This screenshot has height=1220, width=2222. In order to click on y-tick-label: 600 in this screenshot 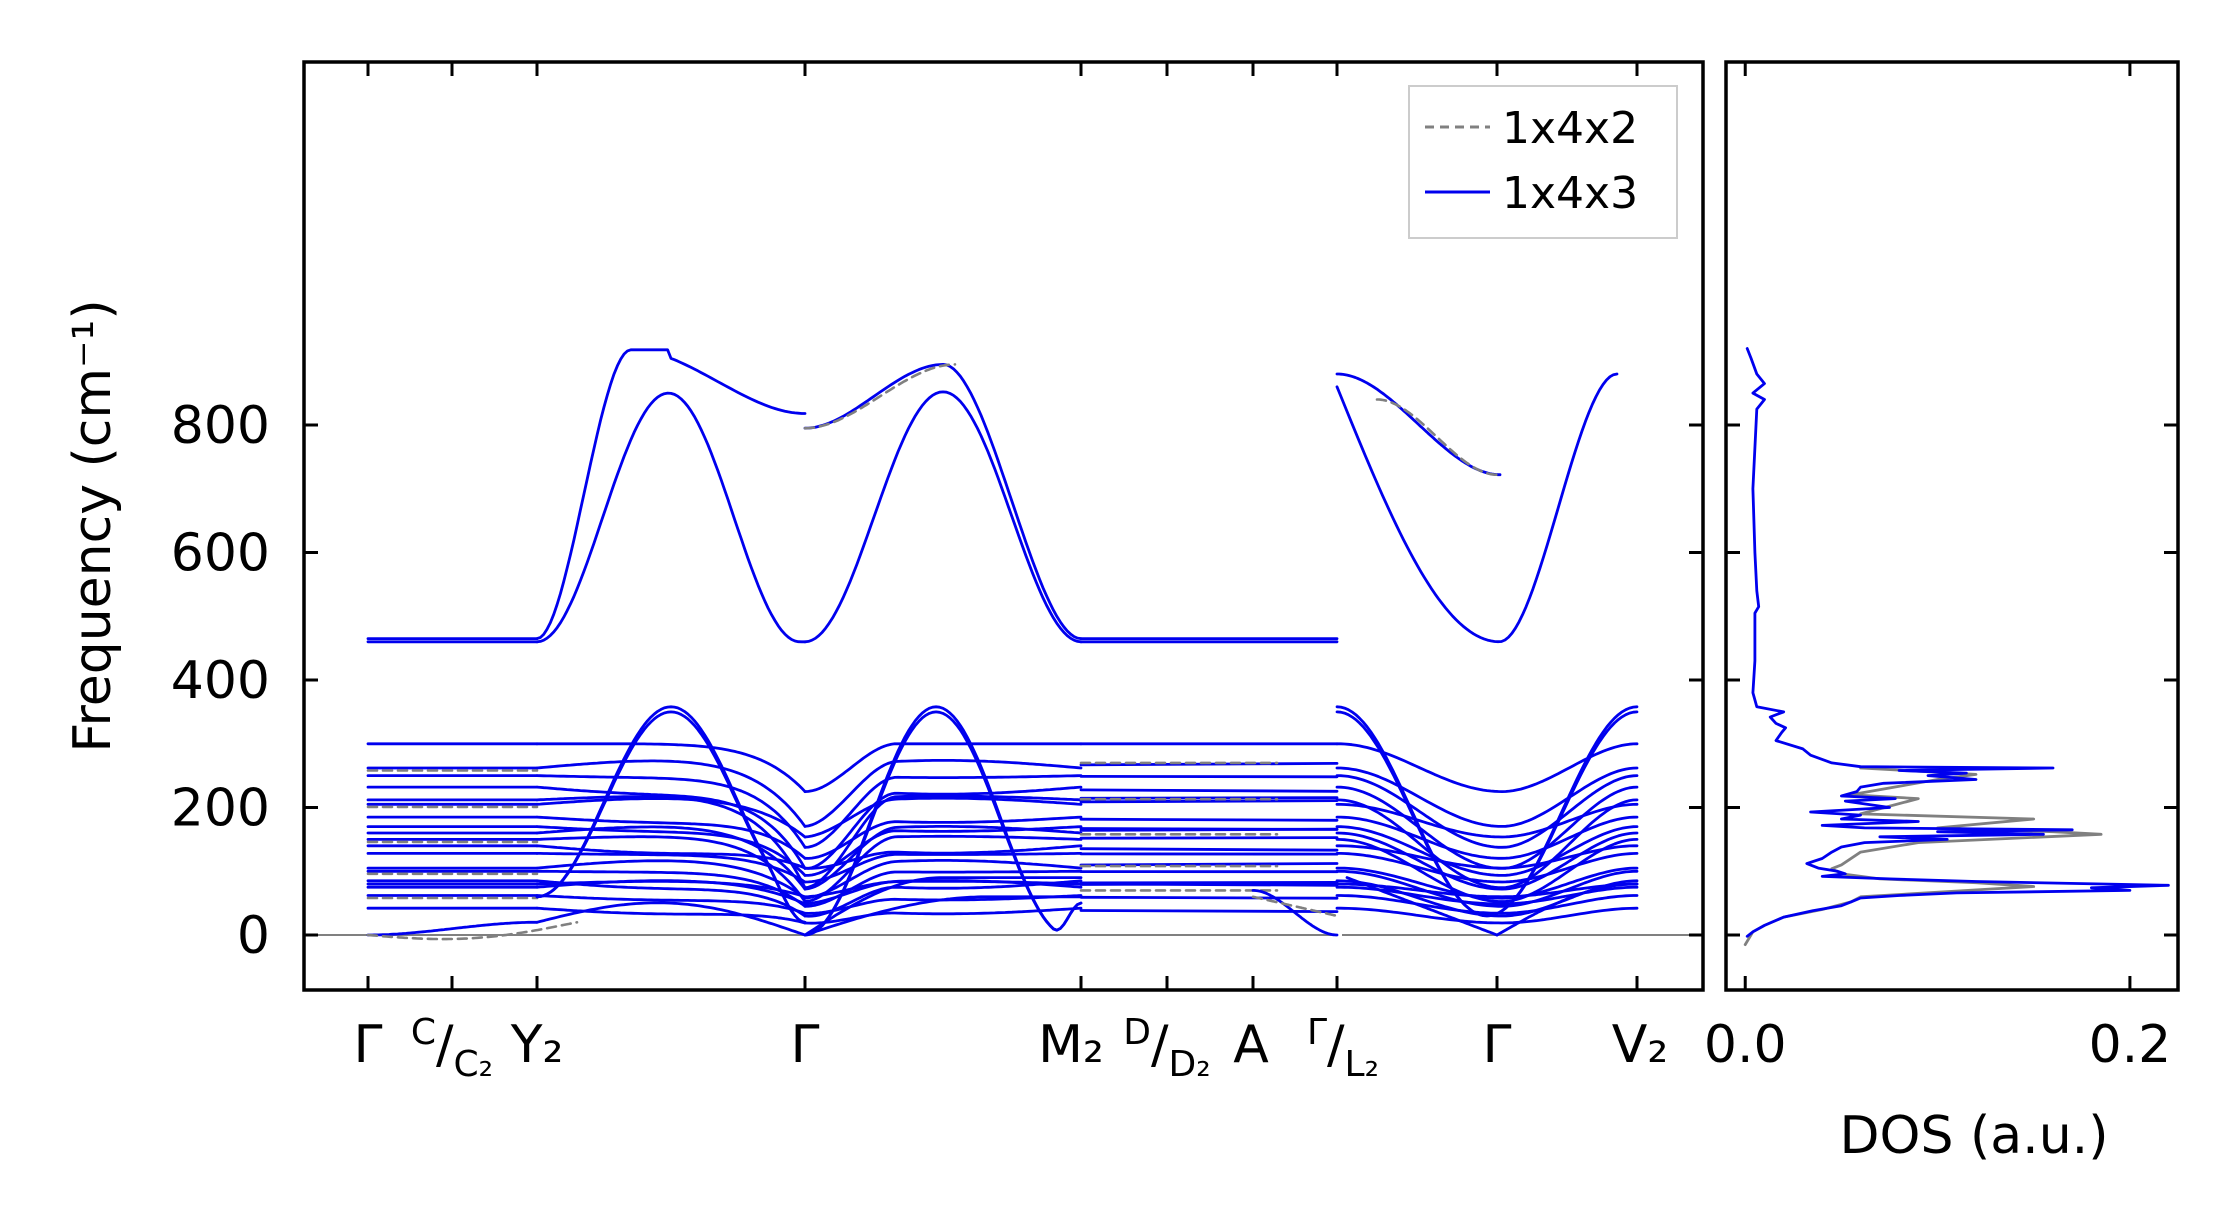, I will do `click(220, 554)`.